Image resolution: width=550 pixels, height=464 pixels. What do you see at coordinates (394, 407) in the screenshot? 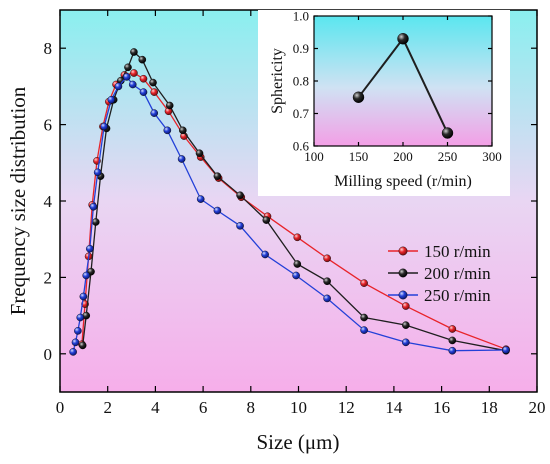
I see `x-tick-label: 14` at bounding box center [394, 407].